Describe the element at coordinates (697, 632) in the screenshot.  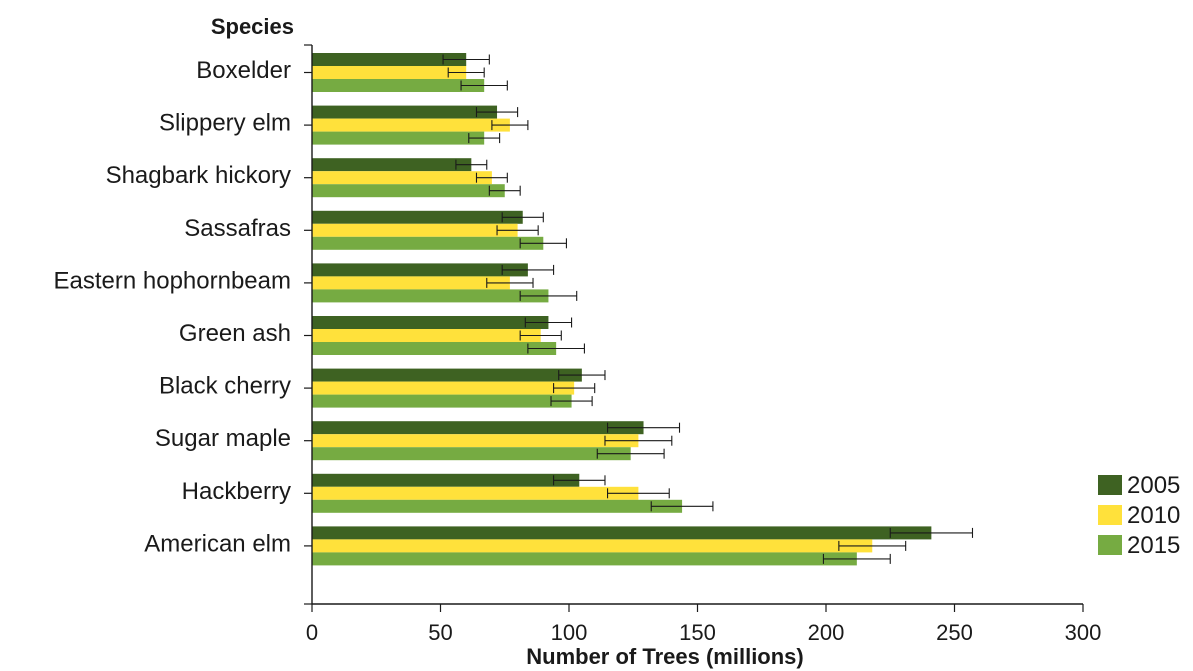
I see `x-tick-label: 150` at that location.